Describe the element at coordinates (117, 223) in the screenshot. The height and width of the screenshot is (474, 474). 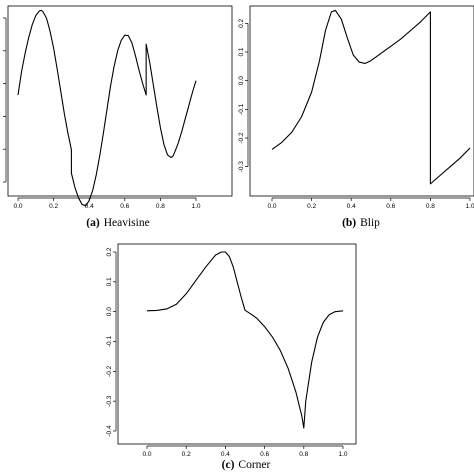
I see `caption-heavisine: (a) Heavisine` at that location.